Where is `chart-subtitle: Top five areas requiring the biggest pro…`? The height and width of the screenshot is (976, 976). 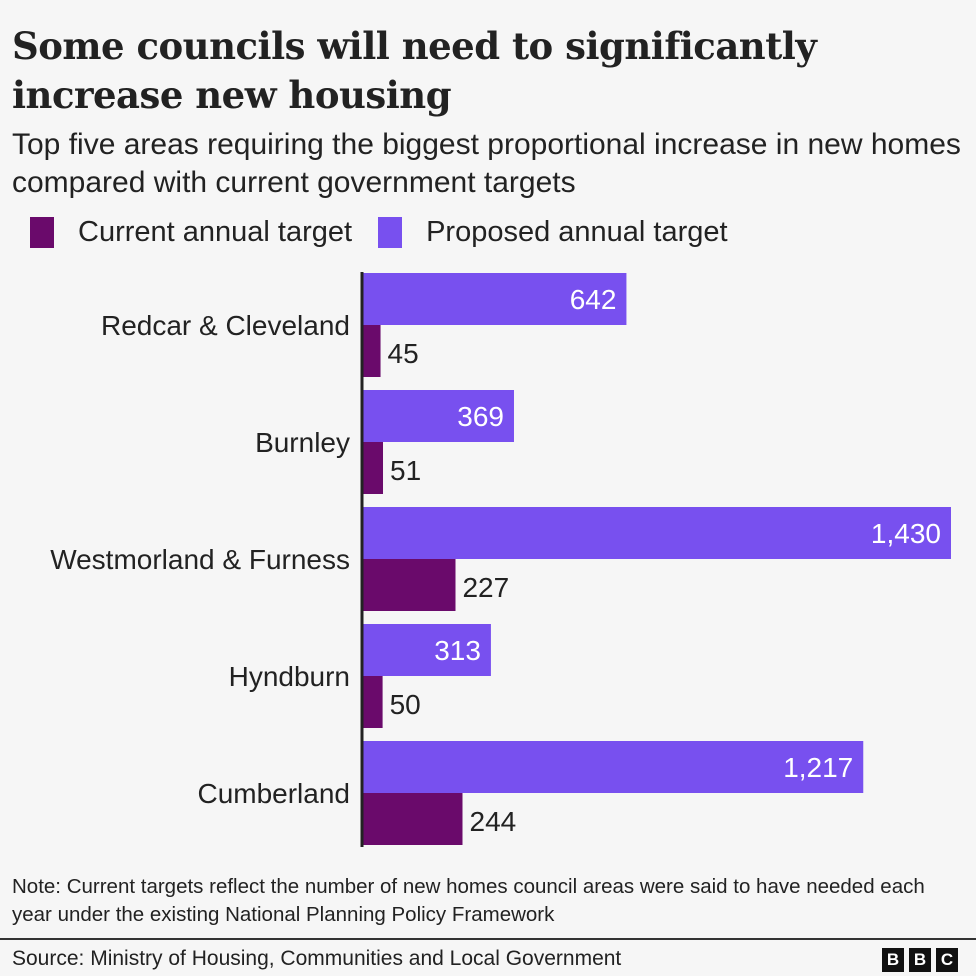
chart-subtitle: Top five areas requiring the biggest pro… is located at coordinates (486, 163).